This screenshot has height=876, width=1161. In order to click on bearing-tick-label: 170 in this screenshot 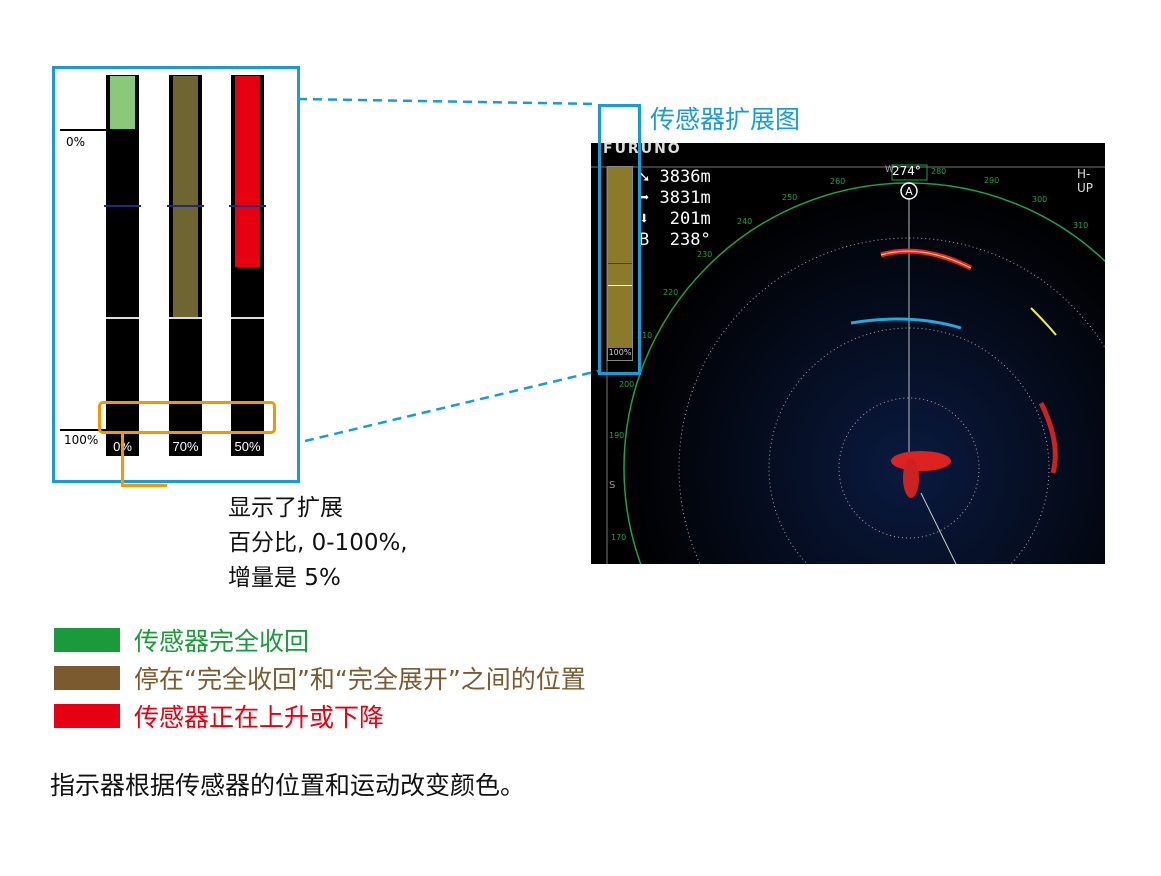, I will do `click(619, 537)`.